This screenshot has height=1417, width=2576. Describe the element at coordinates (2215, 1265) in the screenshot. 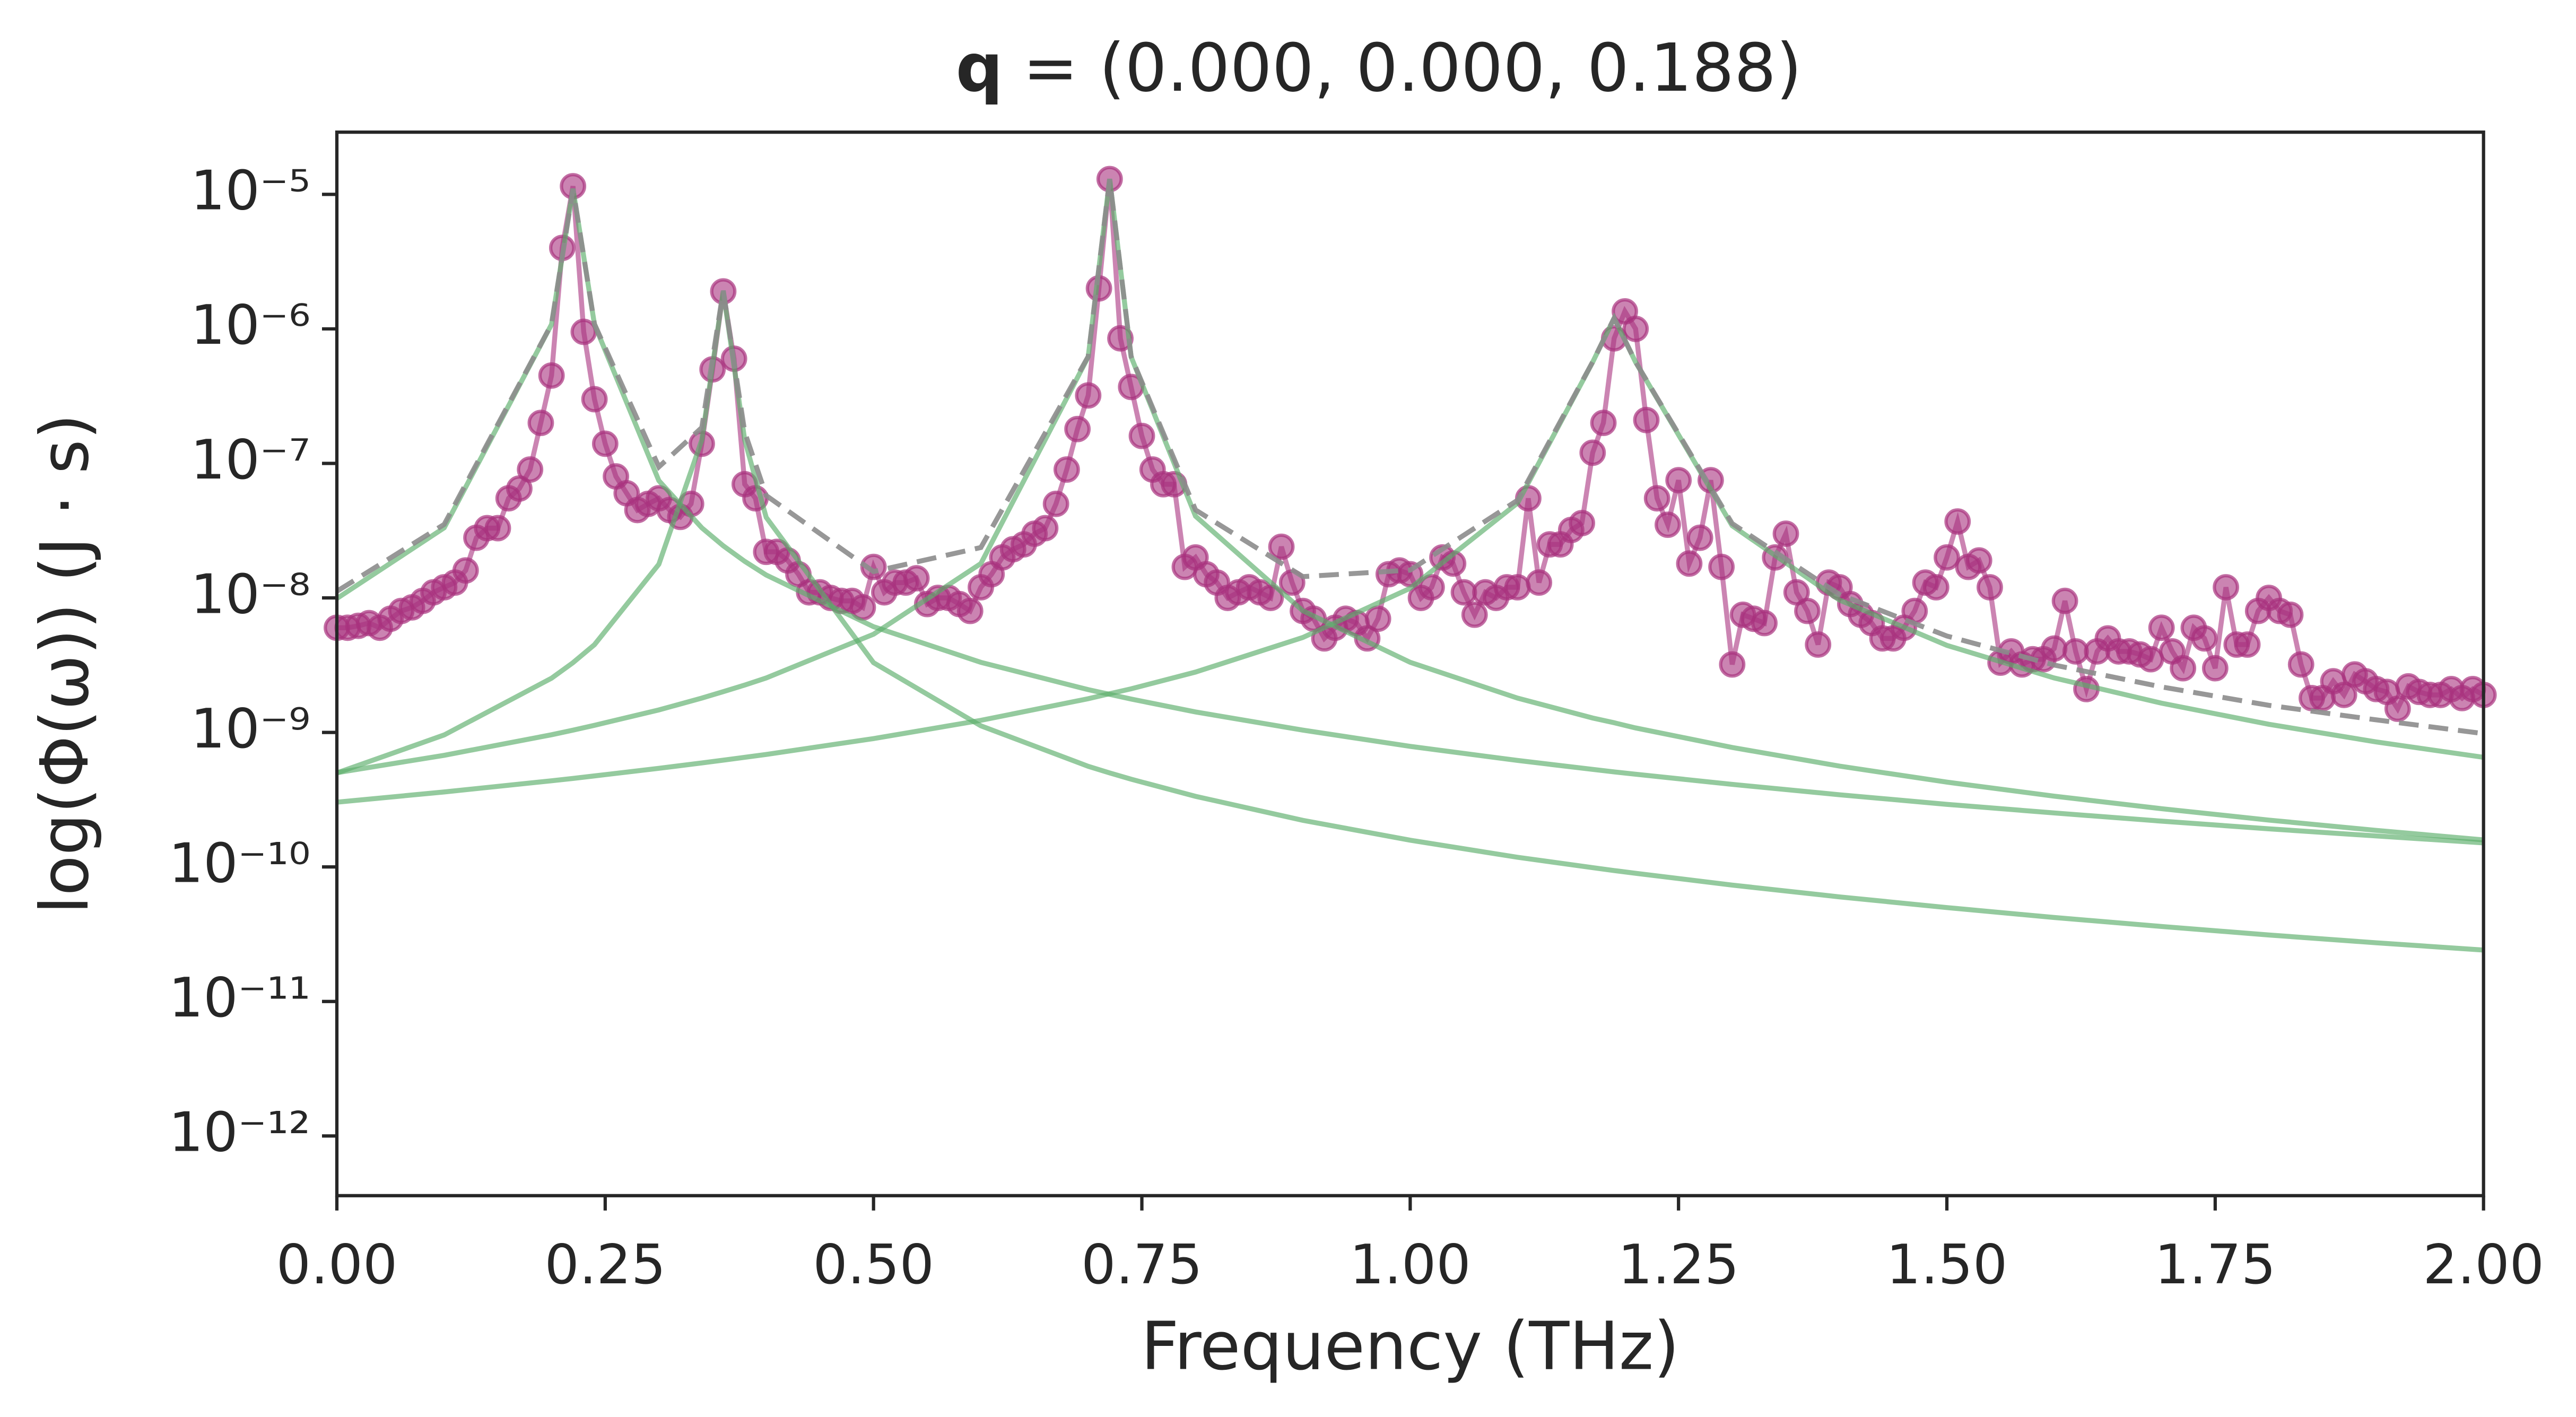

I see `x-tick-label: 1.75` at that location.